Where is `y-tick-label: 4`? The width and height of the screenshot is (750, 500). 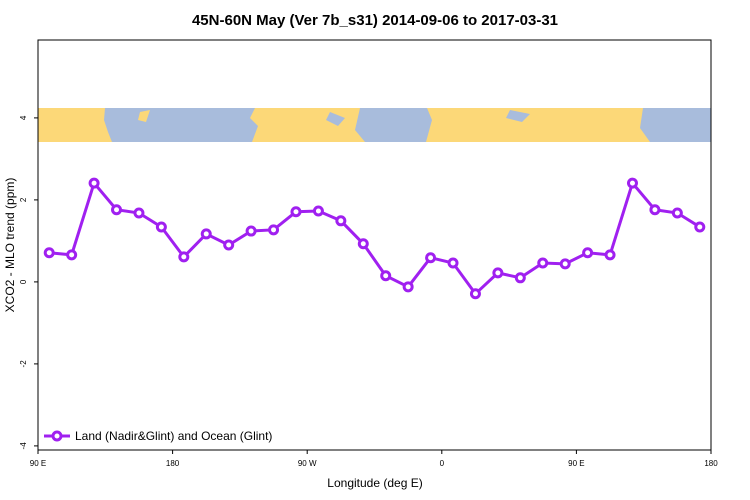
y-tick-label: 4 is located at coordinates (23, 117).